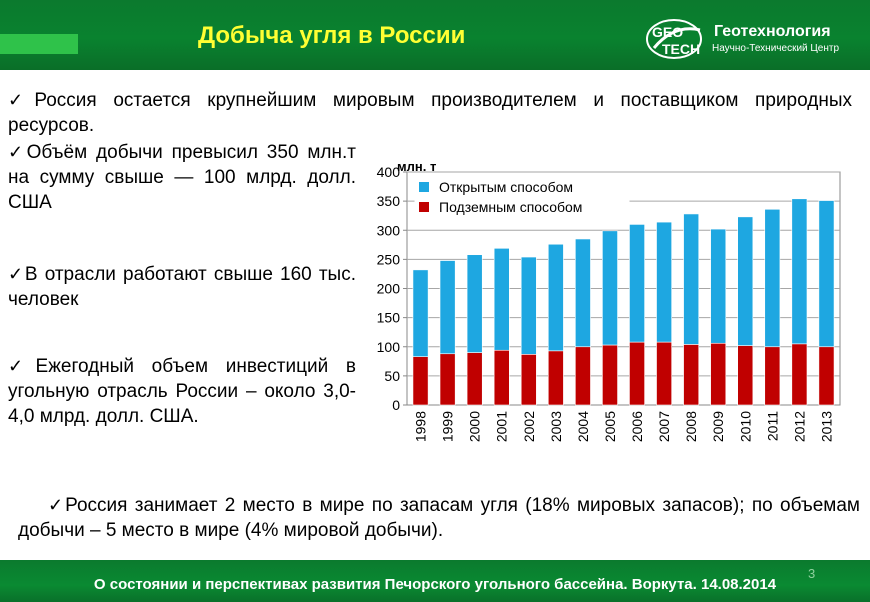  Describe the element at coordinates (506, 187) in the screenshot. I see `legend-label: Открытым способом` at that location.